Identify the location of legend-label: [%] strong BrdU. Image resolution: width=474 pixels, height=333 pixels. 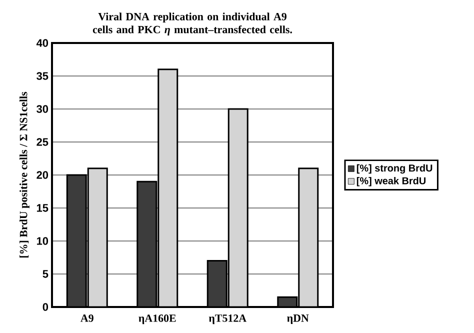
(394, 169).